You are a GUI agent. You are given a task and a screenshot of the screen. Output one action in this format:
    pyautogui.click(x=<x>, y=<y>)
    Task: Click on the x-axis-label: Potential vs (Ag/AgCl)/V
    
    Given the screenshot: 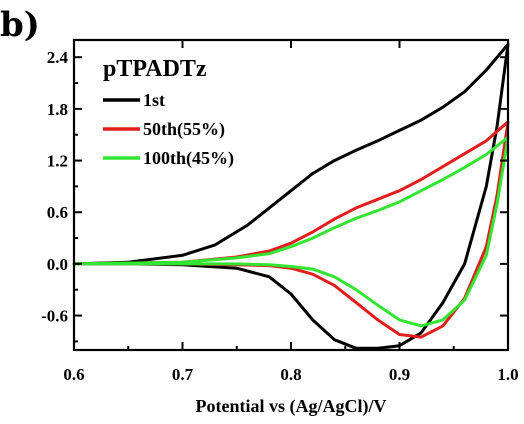 What is the action you would take?
    pyautogui.click(x=291, y=406)
    